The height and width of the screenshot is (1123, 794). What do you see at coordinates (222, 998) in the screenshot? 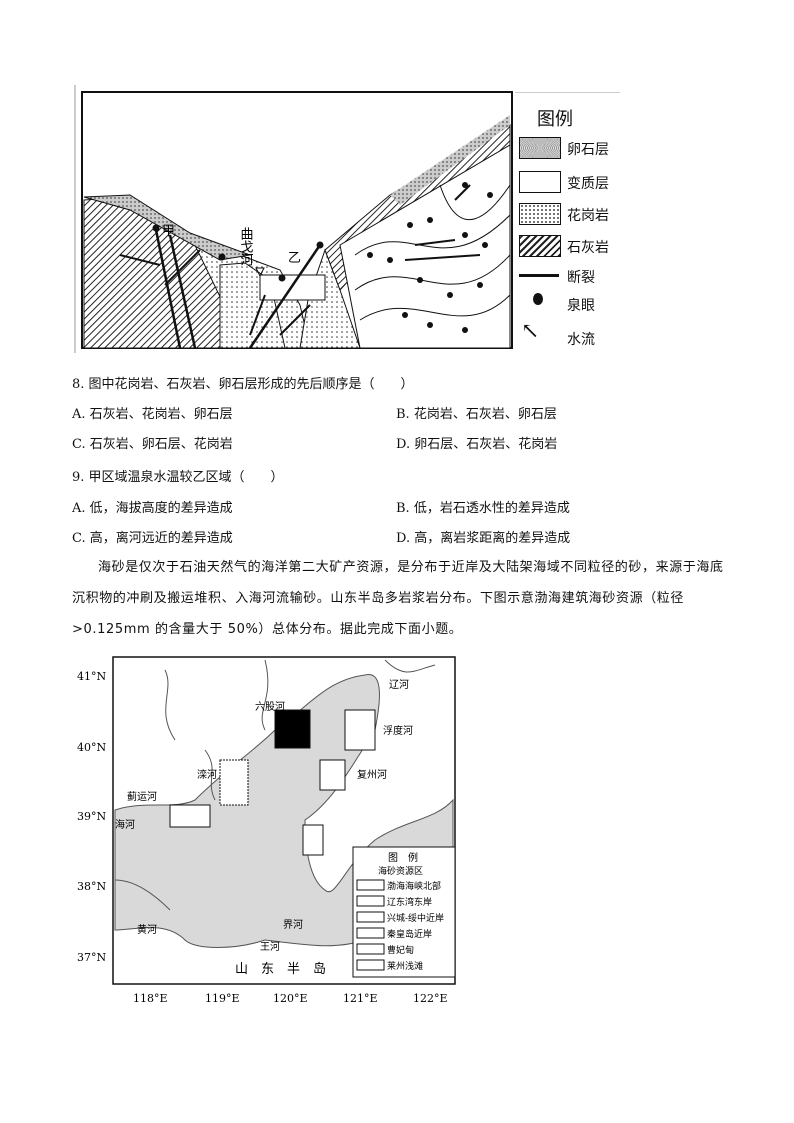
I see `lon-label: 119°E` at bounding box center [222, 998].